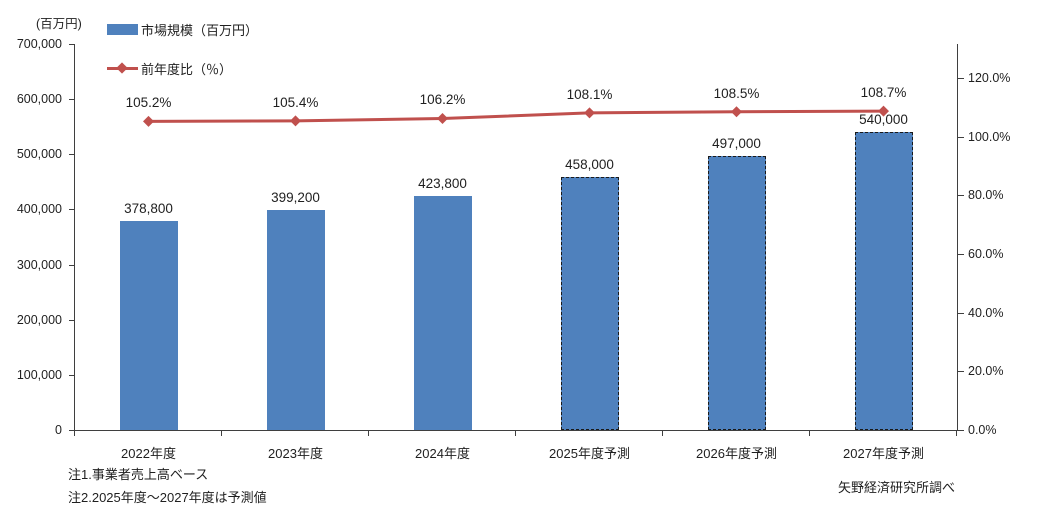 This screenshot has height=512, width=1043. Describe the element at coordinates (736, 453) in the screenshot. I see `x-axis-category-label: 2026年度予測` at that location.